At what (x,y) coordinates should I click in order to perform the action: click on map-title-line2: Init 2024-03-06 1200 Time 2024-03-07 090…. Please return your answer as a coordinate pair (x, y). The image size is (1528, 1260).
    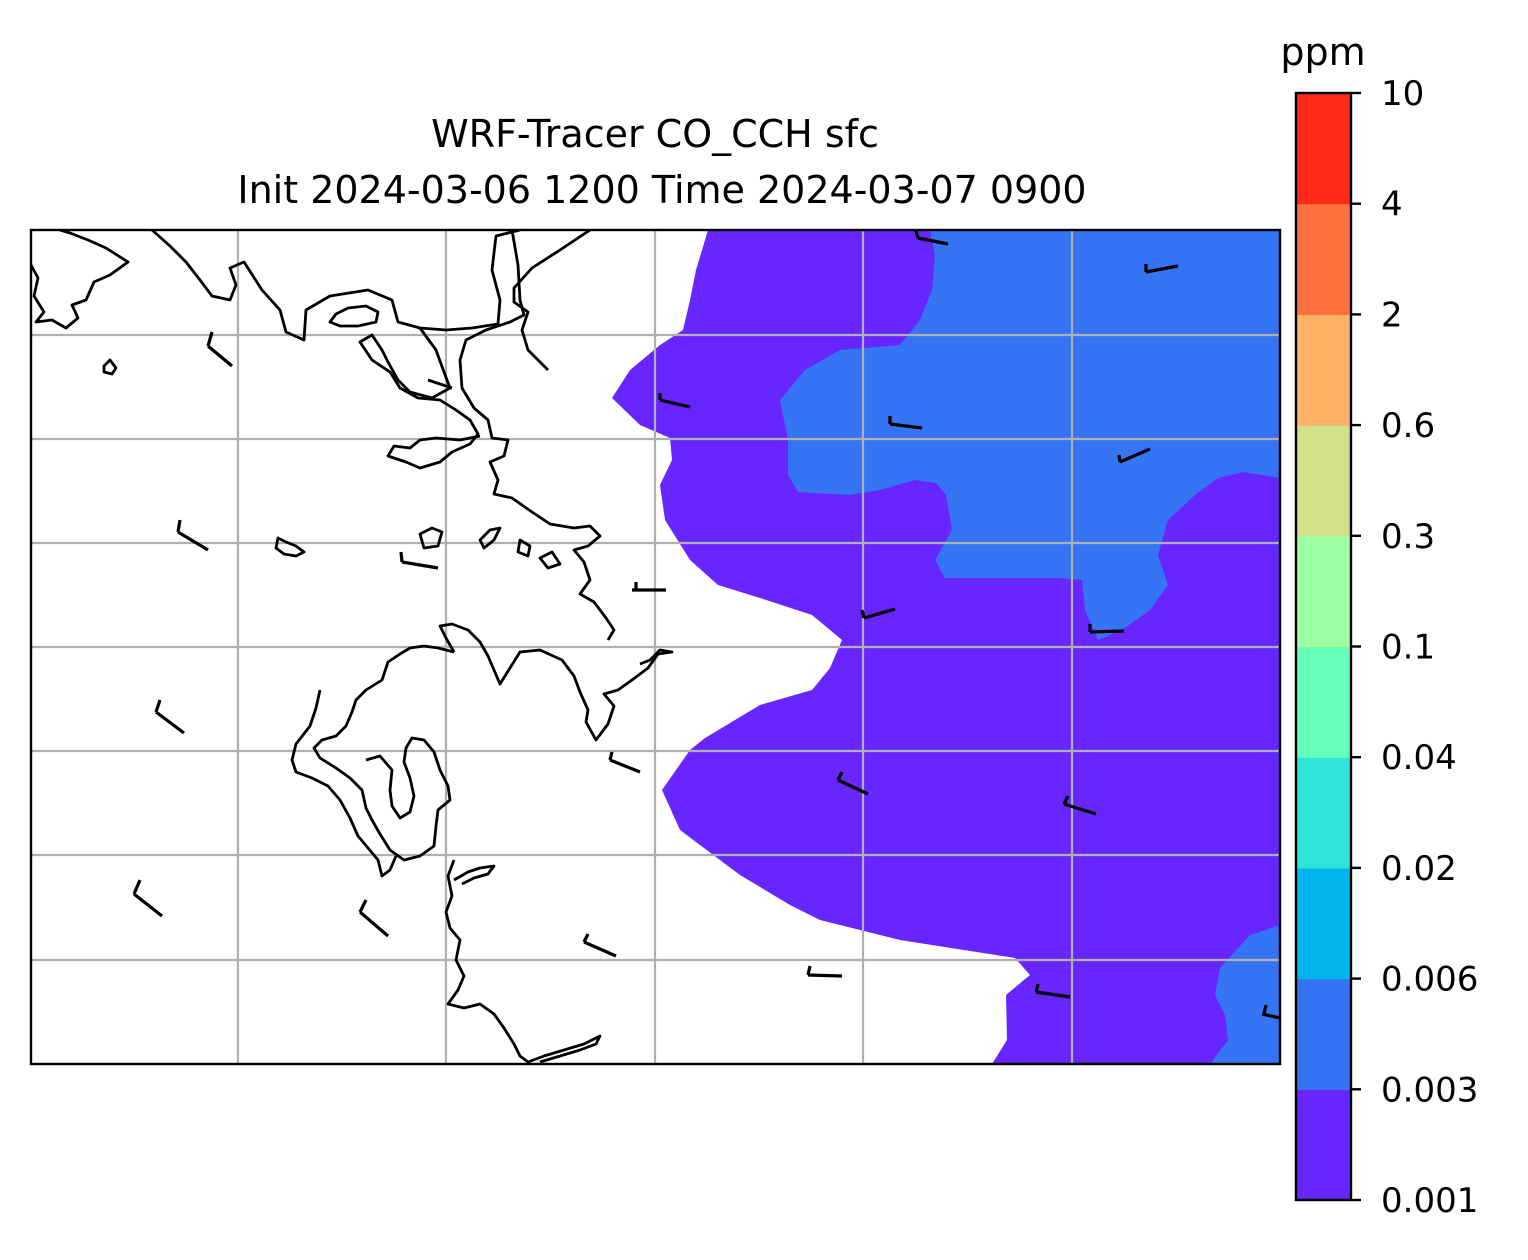
    Looking at the image, I should click on (661, 190).